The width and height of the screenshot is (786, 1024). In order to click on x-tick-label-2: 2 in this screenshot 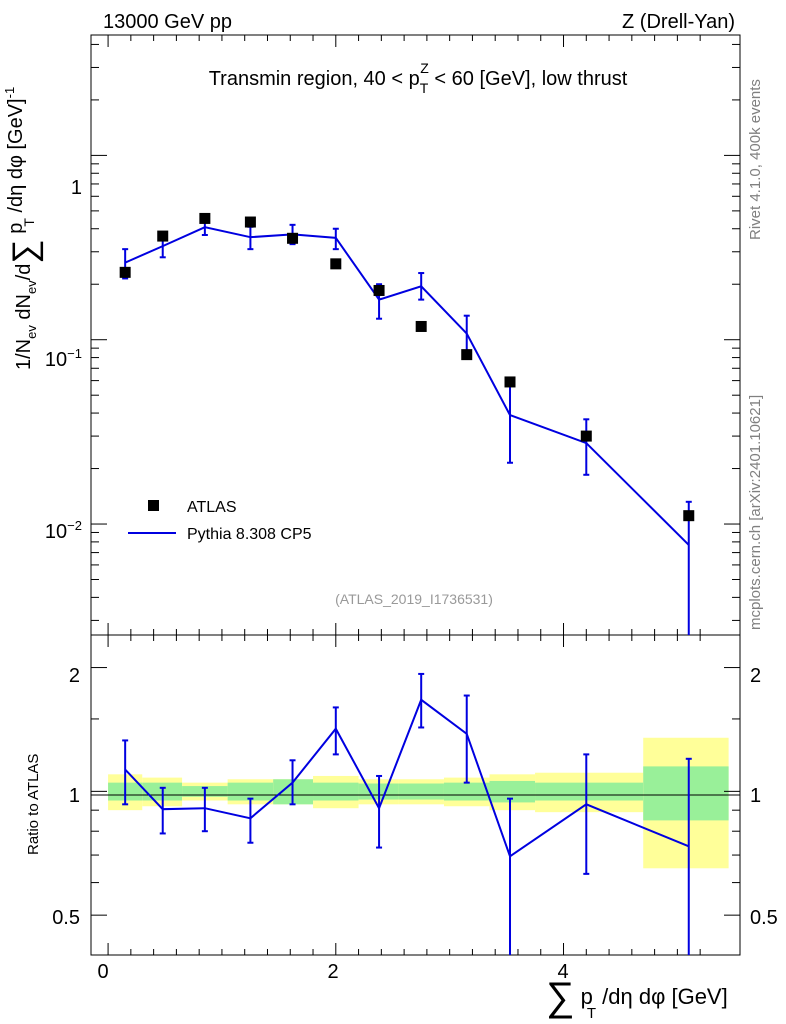, I will do `click(332, 972)`.